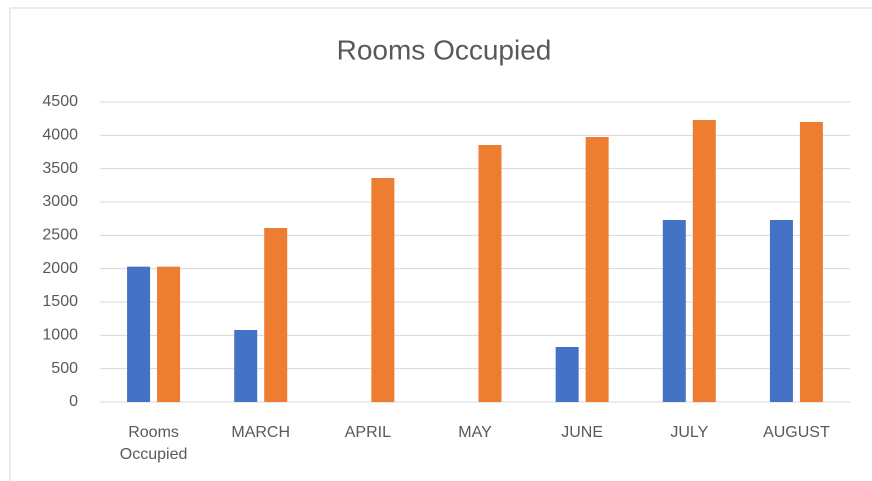  What do you see at coordinates (60, 101) in the screenshot?
I see `y-tick-label: 4500` at bounding box center [60, 101].